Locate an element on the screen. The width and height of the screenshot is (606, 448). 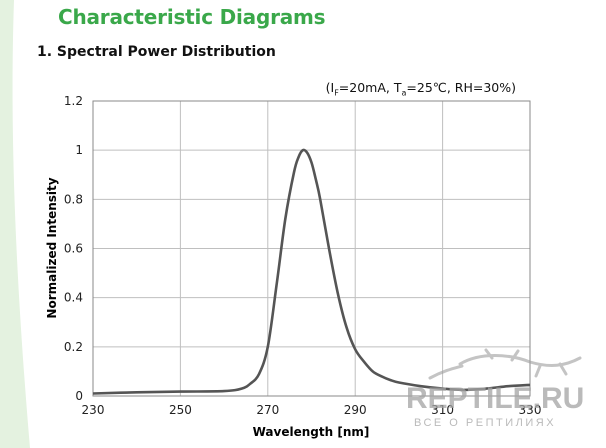
conditions-if-value: =20mA, T is located at coordinates (370, 87).